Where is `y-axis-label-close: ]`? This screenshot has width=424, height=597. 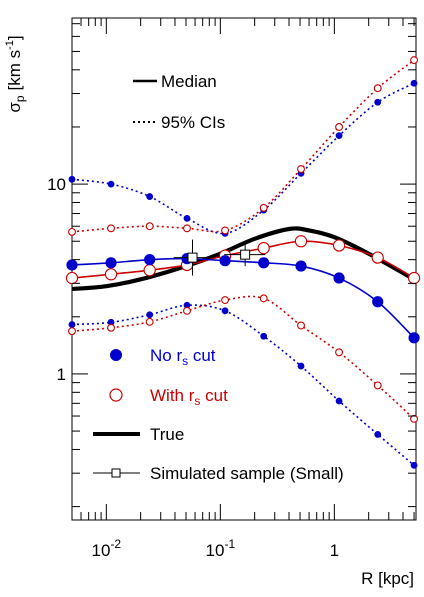 y-axis-label-close: ] is located at coordinates (14, 37).